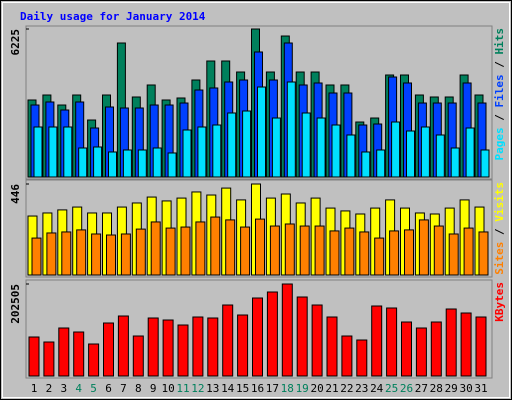 The width and height of the screenshot is (512, 400). What do you see at coordinates (480, 388) in the screenshot?
I see `x-tick-label: 31` at bounding box center [480, 388].